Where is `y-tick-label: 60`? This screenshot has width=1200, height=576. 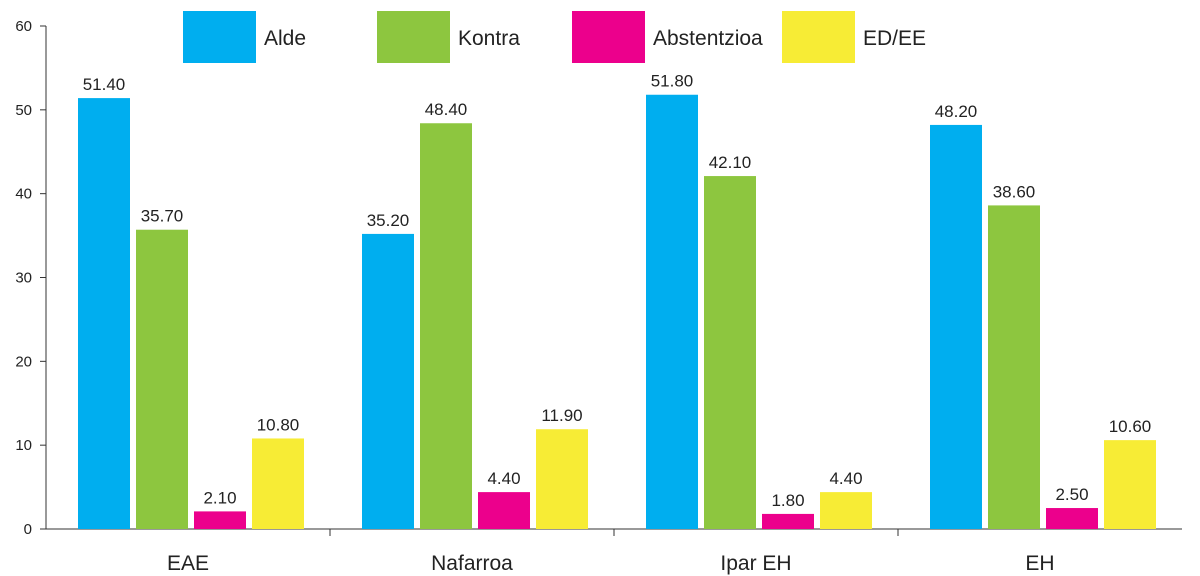 y-tick-label: 60 is located at coordinates (23, 26).